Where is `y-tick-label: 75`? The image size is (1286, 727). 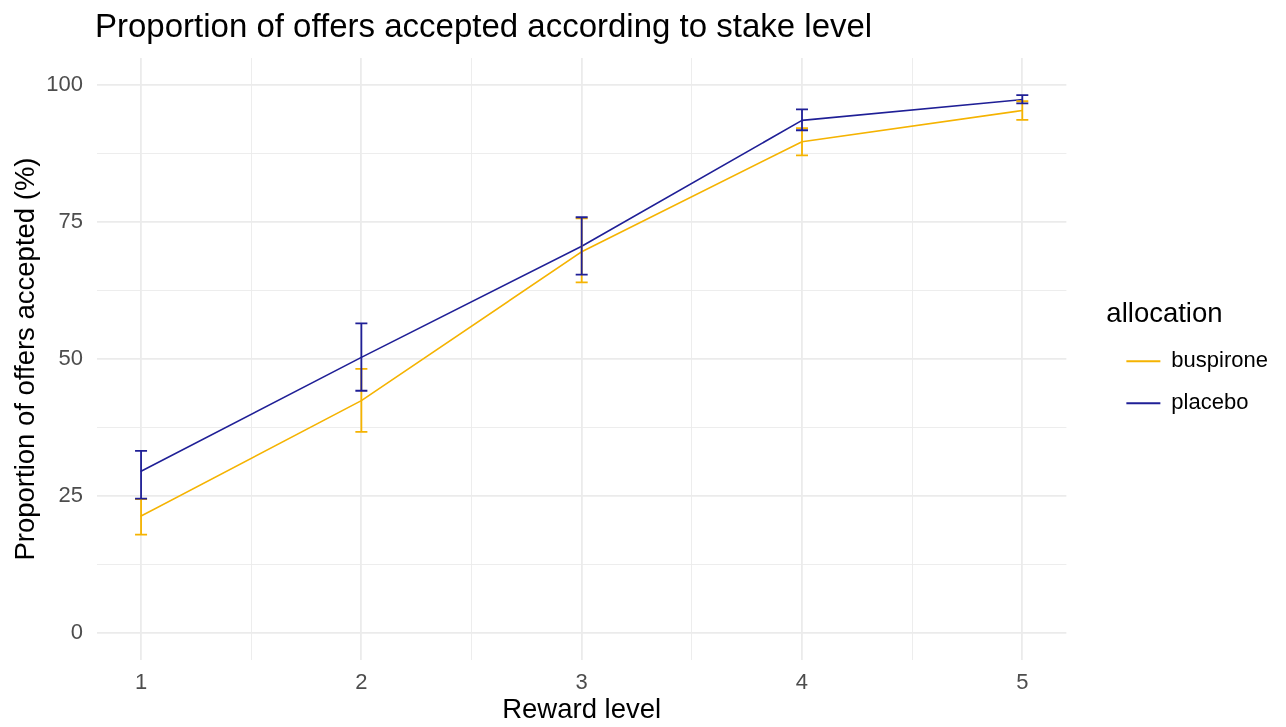 y-tick-label: 75 is located at coordinates (70, 221).